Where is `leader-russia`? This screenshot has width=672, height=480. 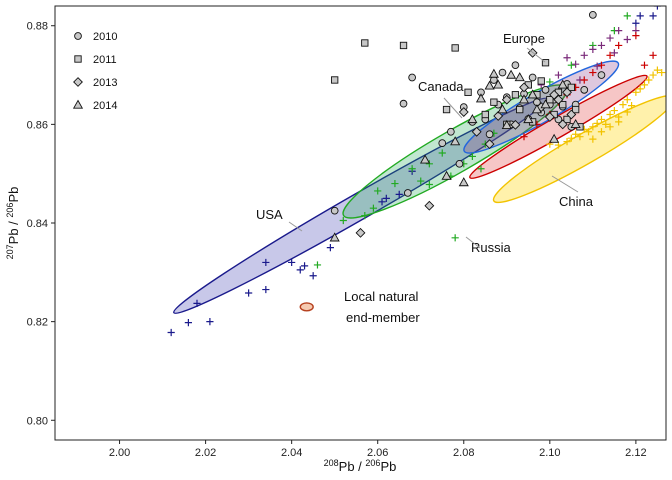 leader-russia is located at coordinates (473, 242).